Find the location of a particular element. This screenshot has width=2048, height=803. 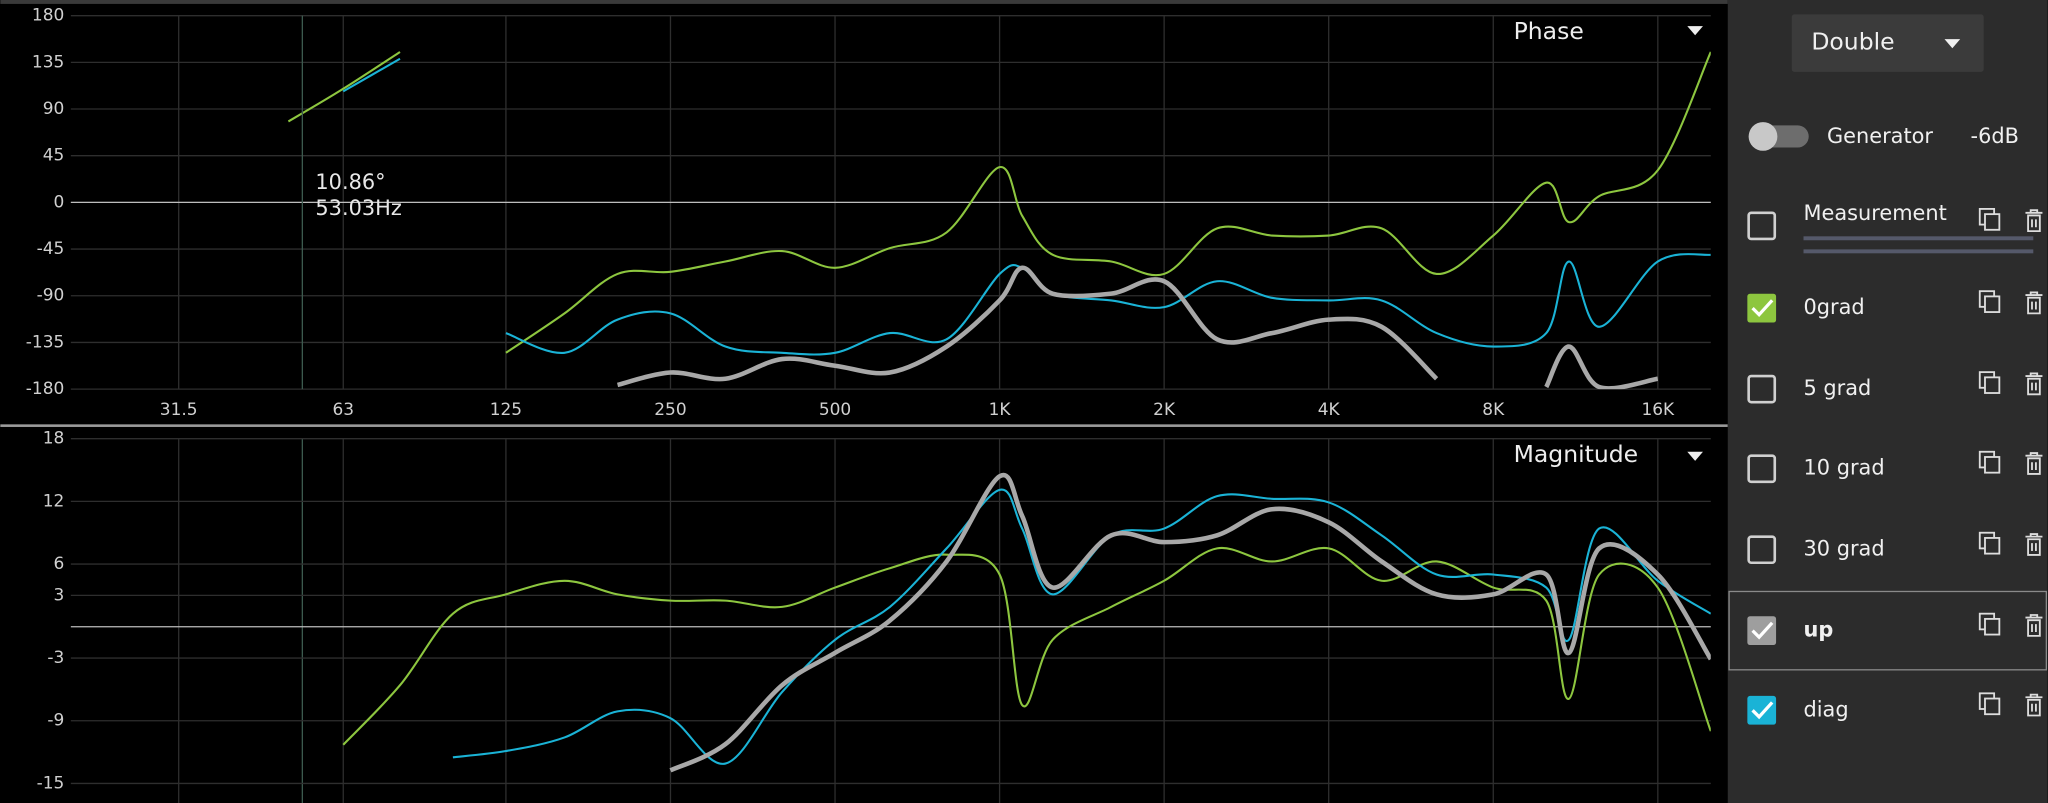

generator-toggle is located at coordinates (1778, 136).